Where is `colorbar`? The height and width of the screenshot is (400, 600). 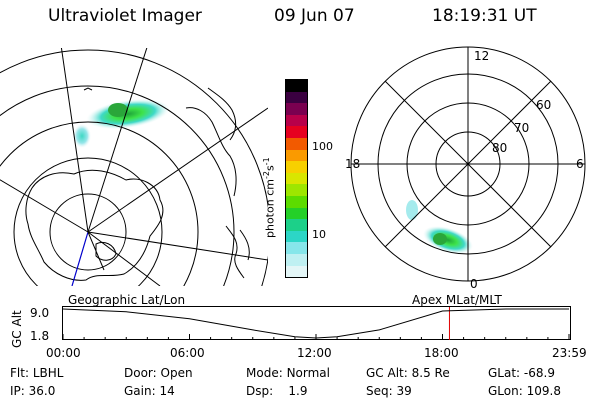
colorbar is located at coordinates (296, 178).